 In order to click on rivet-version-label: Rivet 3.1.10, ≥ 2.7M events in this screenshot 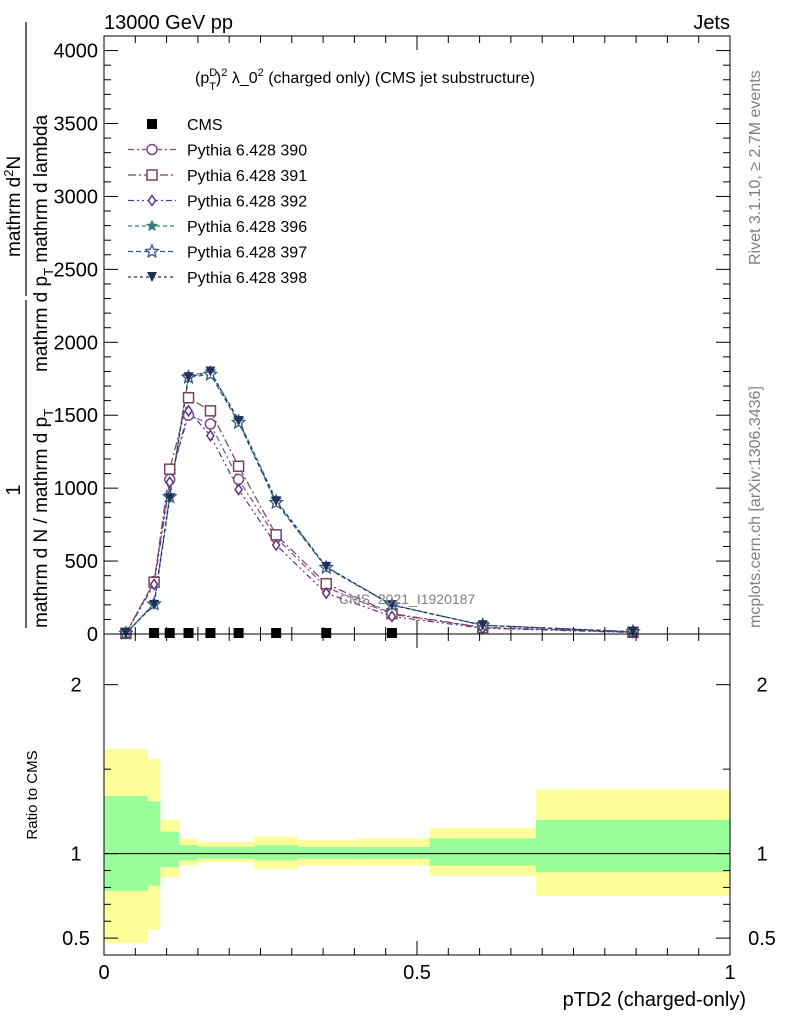, I will do `click(755, 167)`.